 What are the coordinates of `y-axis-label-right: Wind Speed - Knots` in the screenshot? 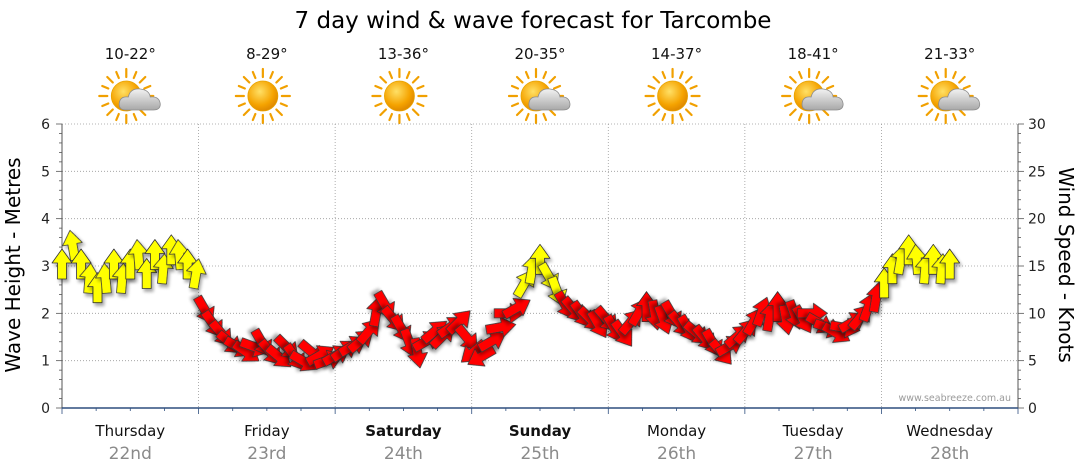 It's located at (1066, 265).